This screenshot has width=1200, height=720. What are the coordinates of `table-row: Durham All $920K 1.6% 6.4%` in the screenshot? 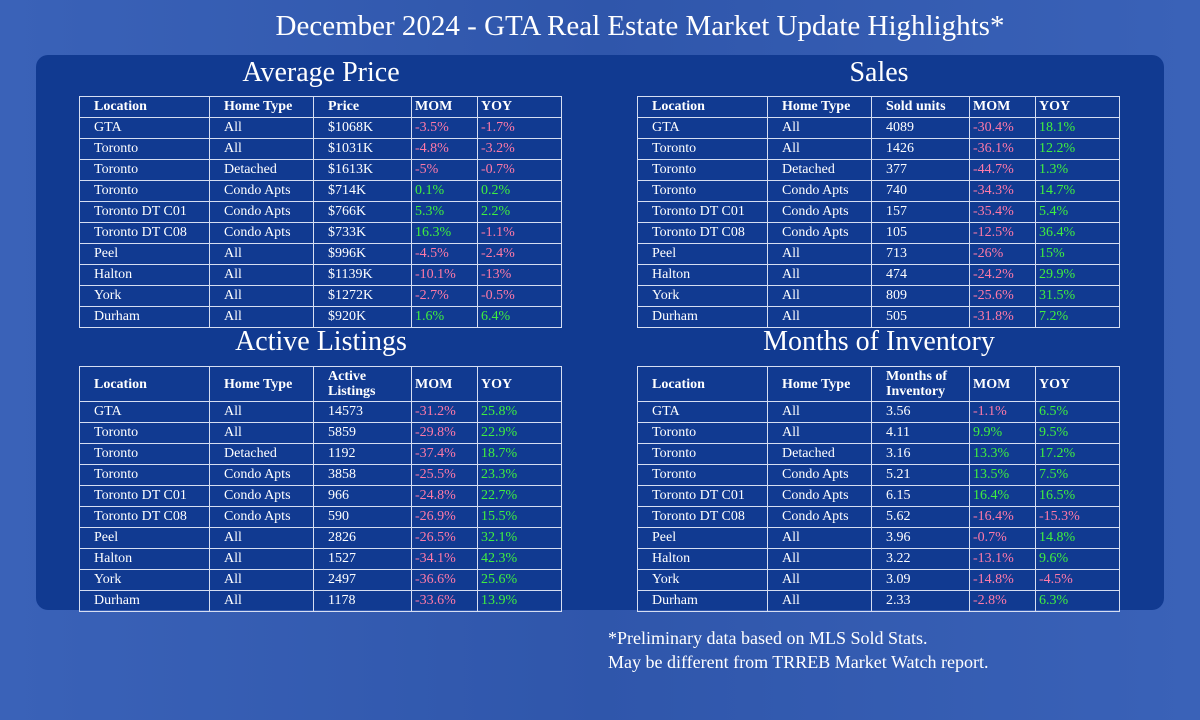 It's located at (320, 317).